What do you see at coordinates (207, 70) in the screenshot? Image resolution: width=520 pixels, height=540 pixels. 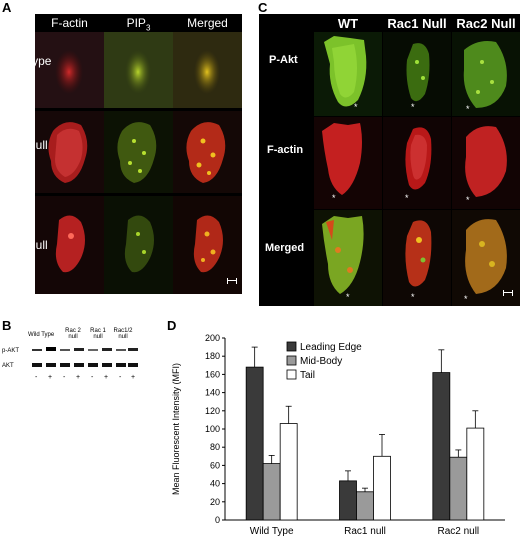 I see `cell-a-wt-merged` at bounding box center [207, 70].